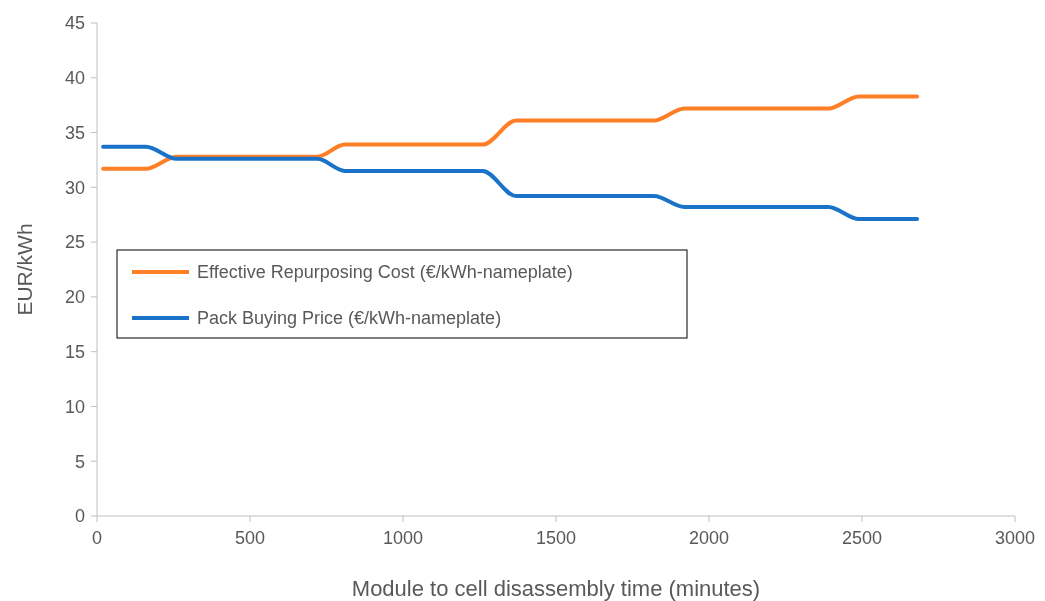 The width and height of the screenshot is (1045, 601). What do you see at coordinates (385, 272) in the screenshot?
I see `legend-label: Effective Repurposing Cost (€/kWh-nameplate)` at bounding box center [385, 272].